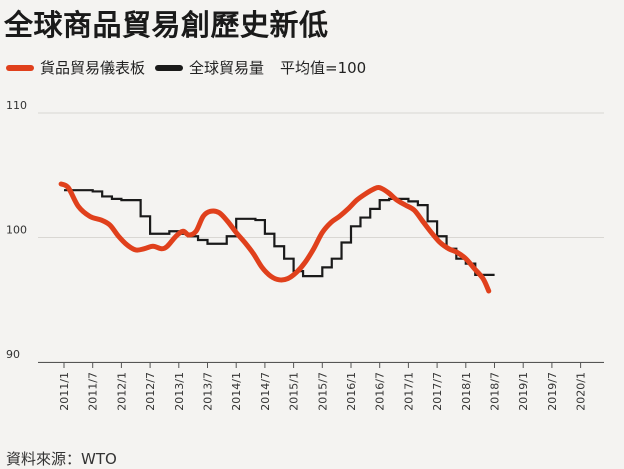 Image resolution: width=624 pixels, height=469 pixels. Describe the element at coordinates (166, 25) in the screenshot. I see `chart-title: 全球商品貿易創歷史新低` at that location.